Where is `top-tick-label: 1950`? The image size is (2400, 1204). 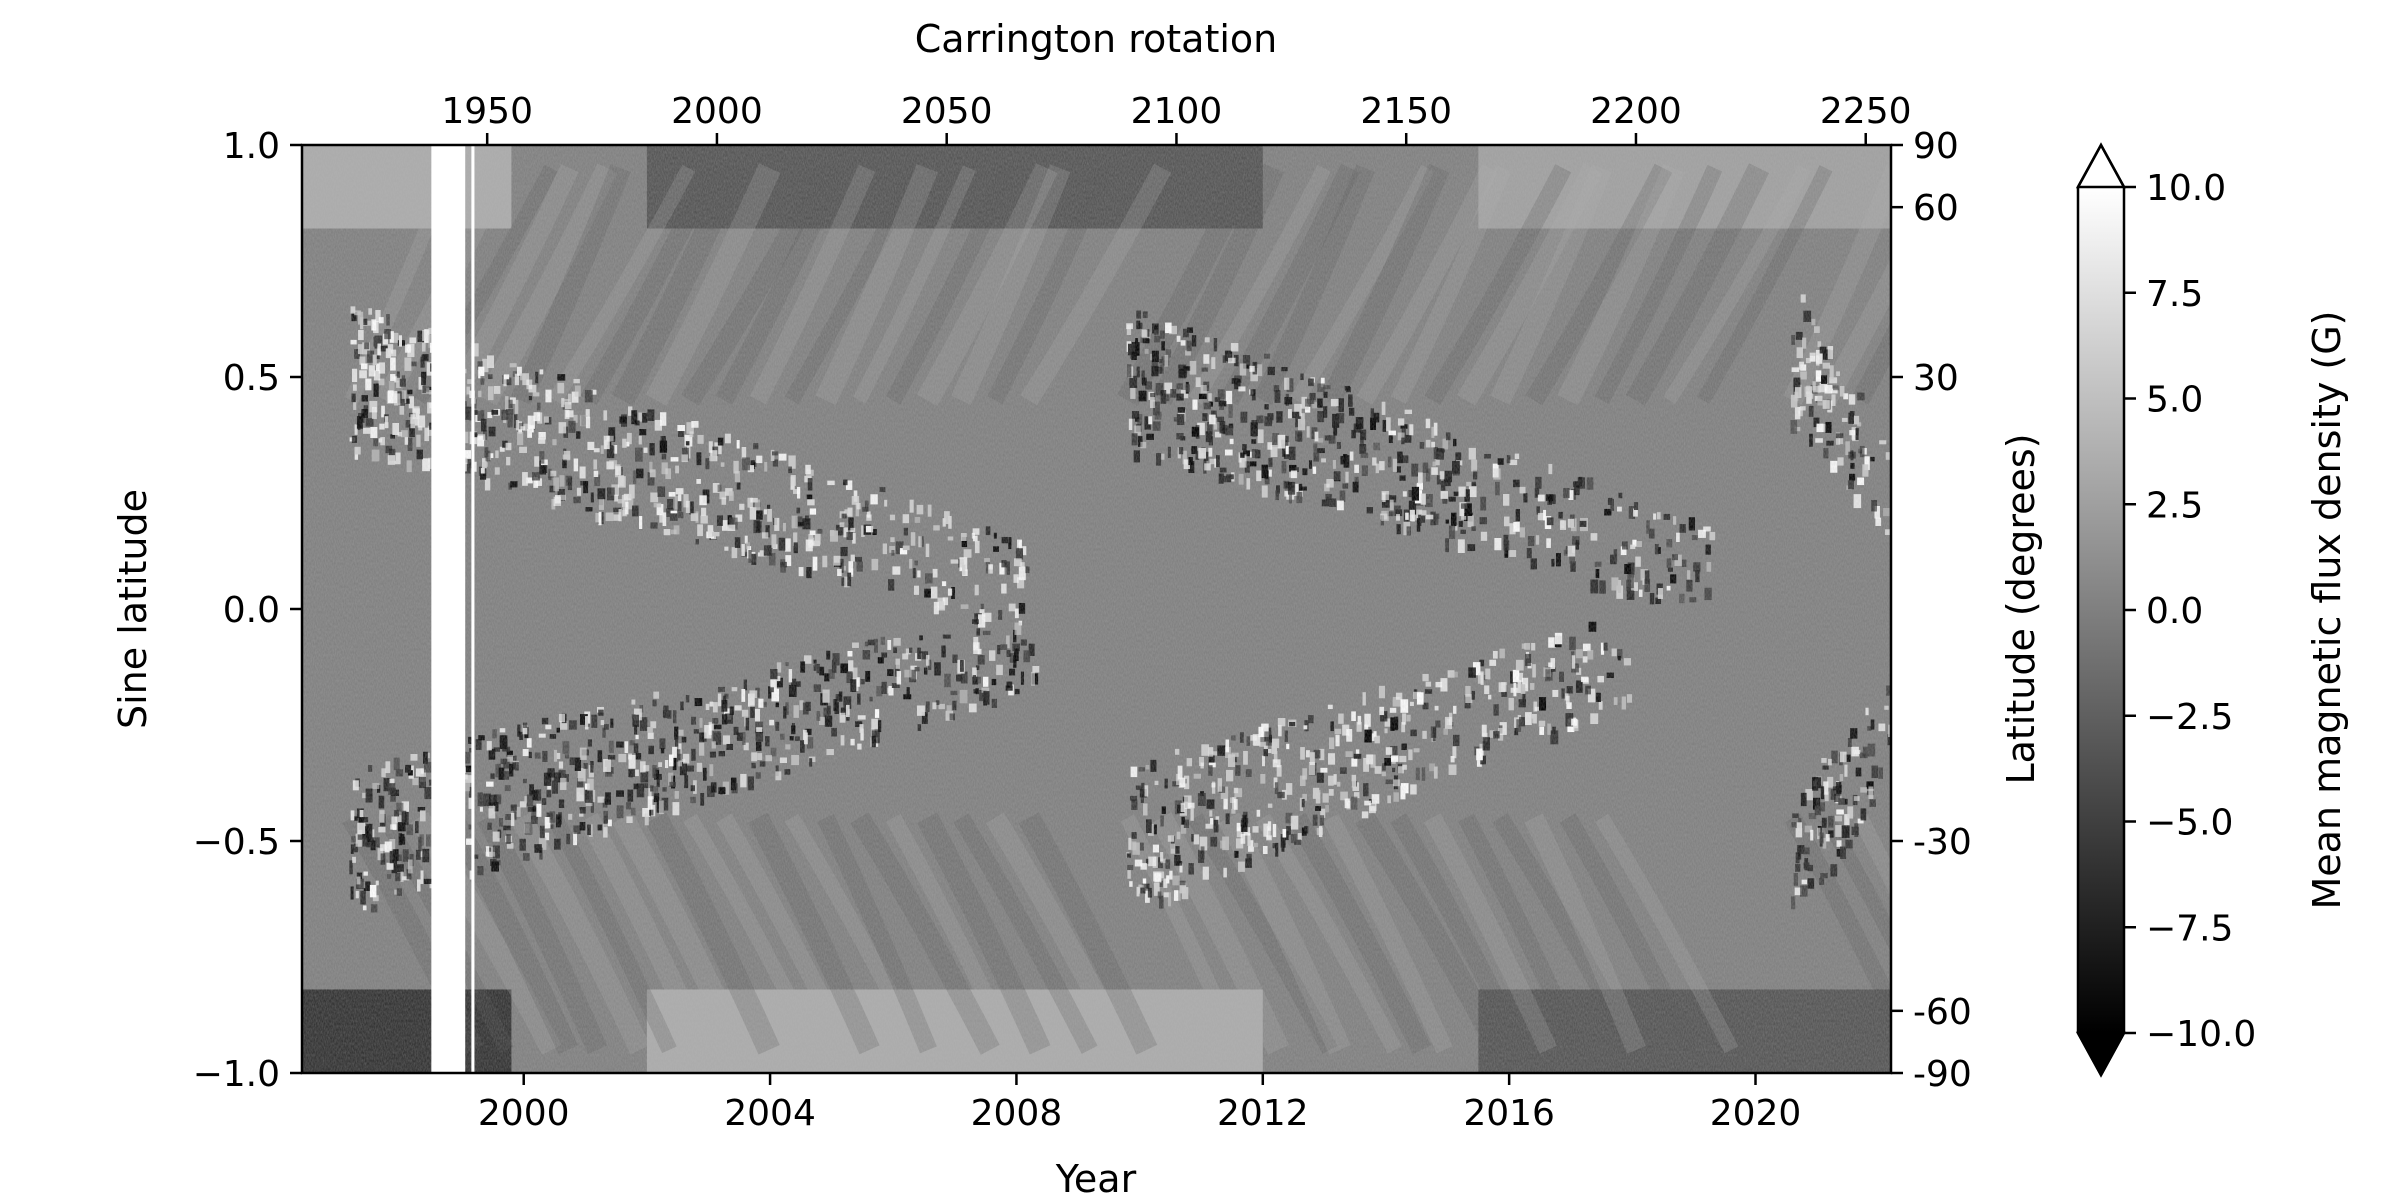 top-tick-label: 1950 is located at coordinates (487, 111).